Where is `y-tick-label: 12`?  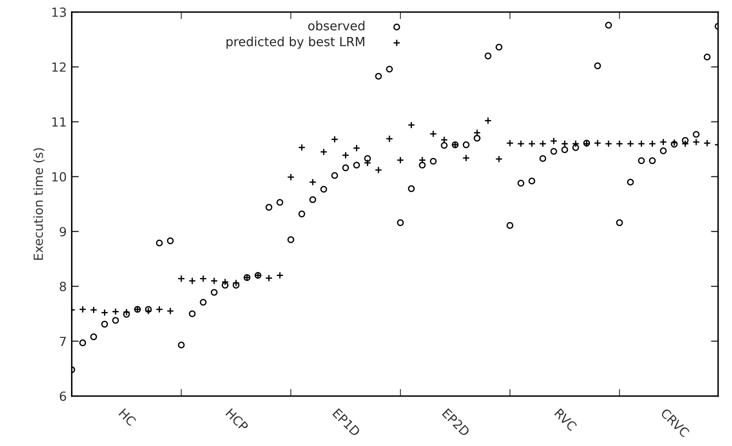 y-tick-label: 12 is located at coordinates (59, 67).